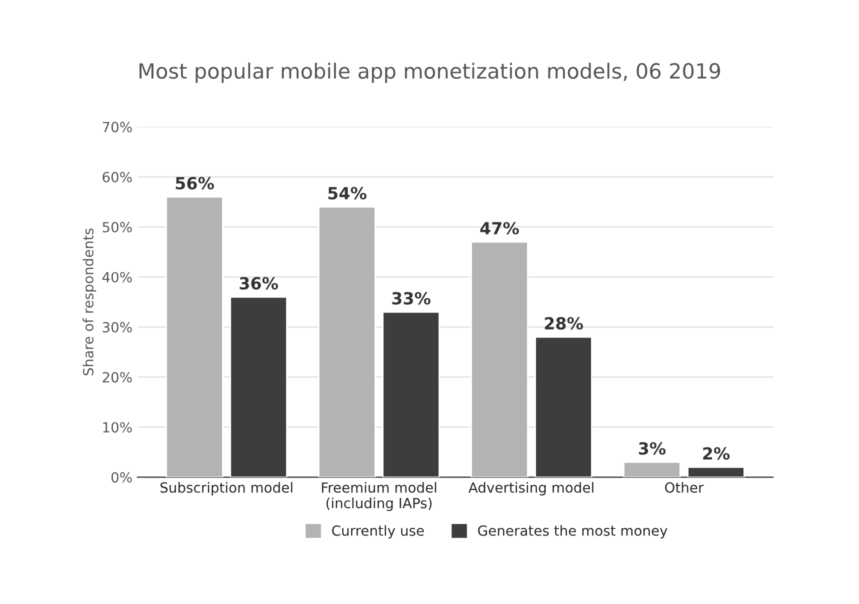 The height and width of the screenshot is (604, 859). I want to click on legend-label: Currently use, so click(378, 532).